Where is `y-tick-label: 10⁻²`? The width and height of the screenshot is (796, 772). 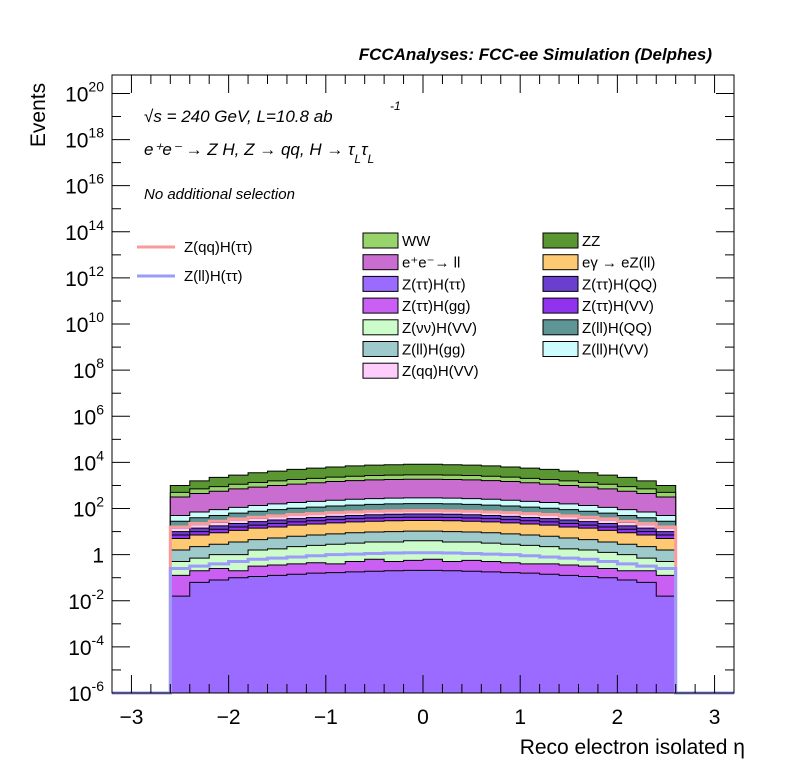
y-tick-label: 10⁻² is located at coordinates (86, 600).